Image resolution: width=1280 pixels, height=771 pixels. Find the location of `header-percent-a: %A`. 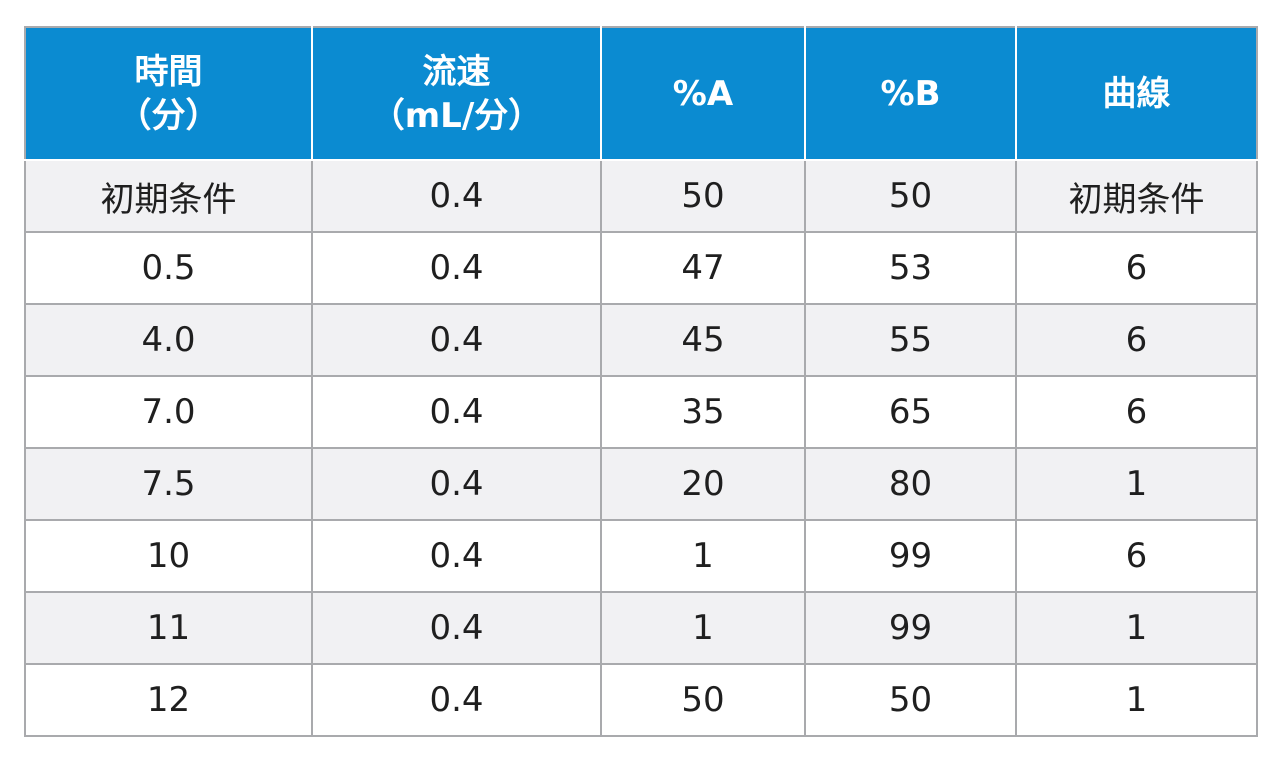

header-percent-a: %A is located at coordinates (703, 93).